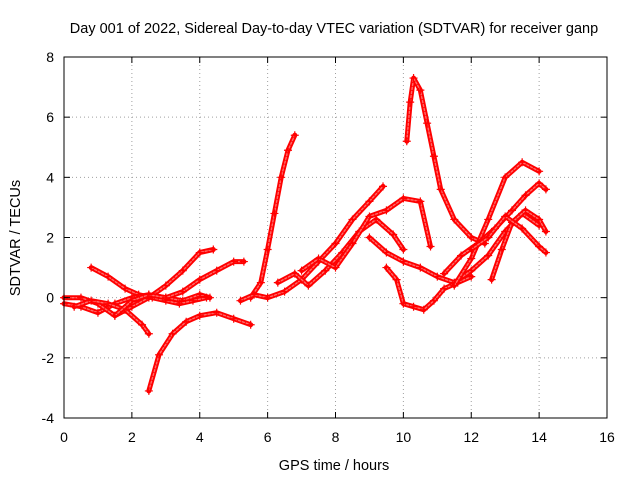  I want to click on data-series-sat-f, so click(199, 351).